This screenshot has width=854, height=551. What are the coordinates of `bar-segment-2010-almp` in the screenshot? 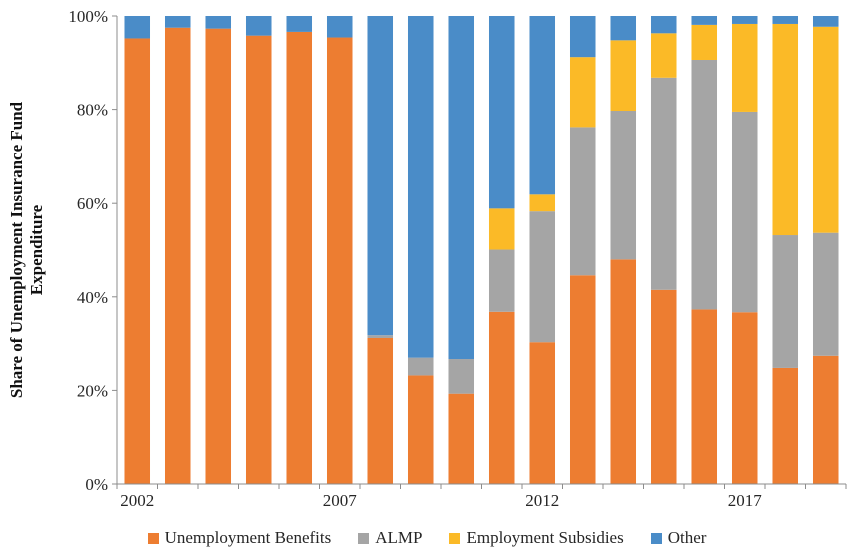 It's located at (461, 376).